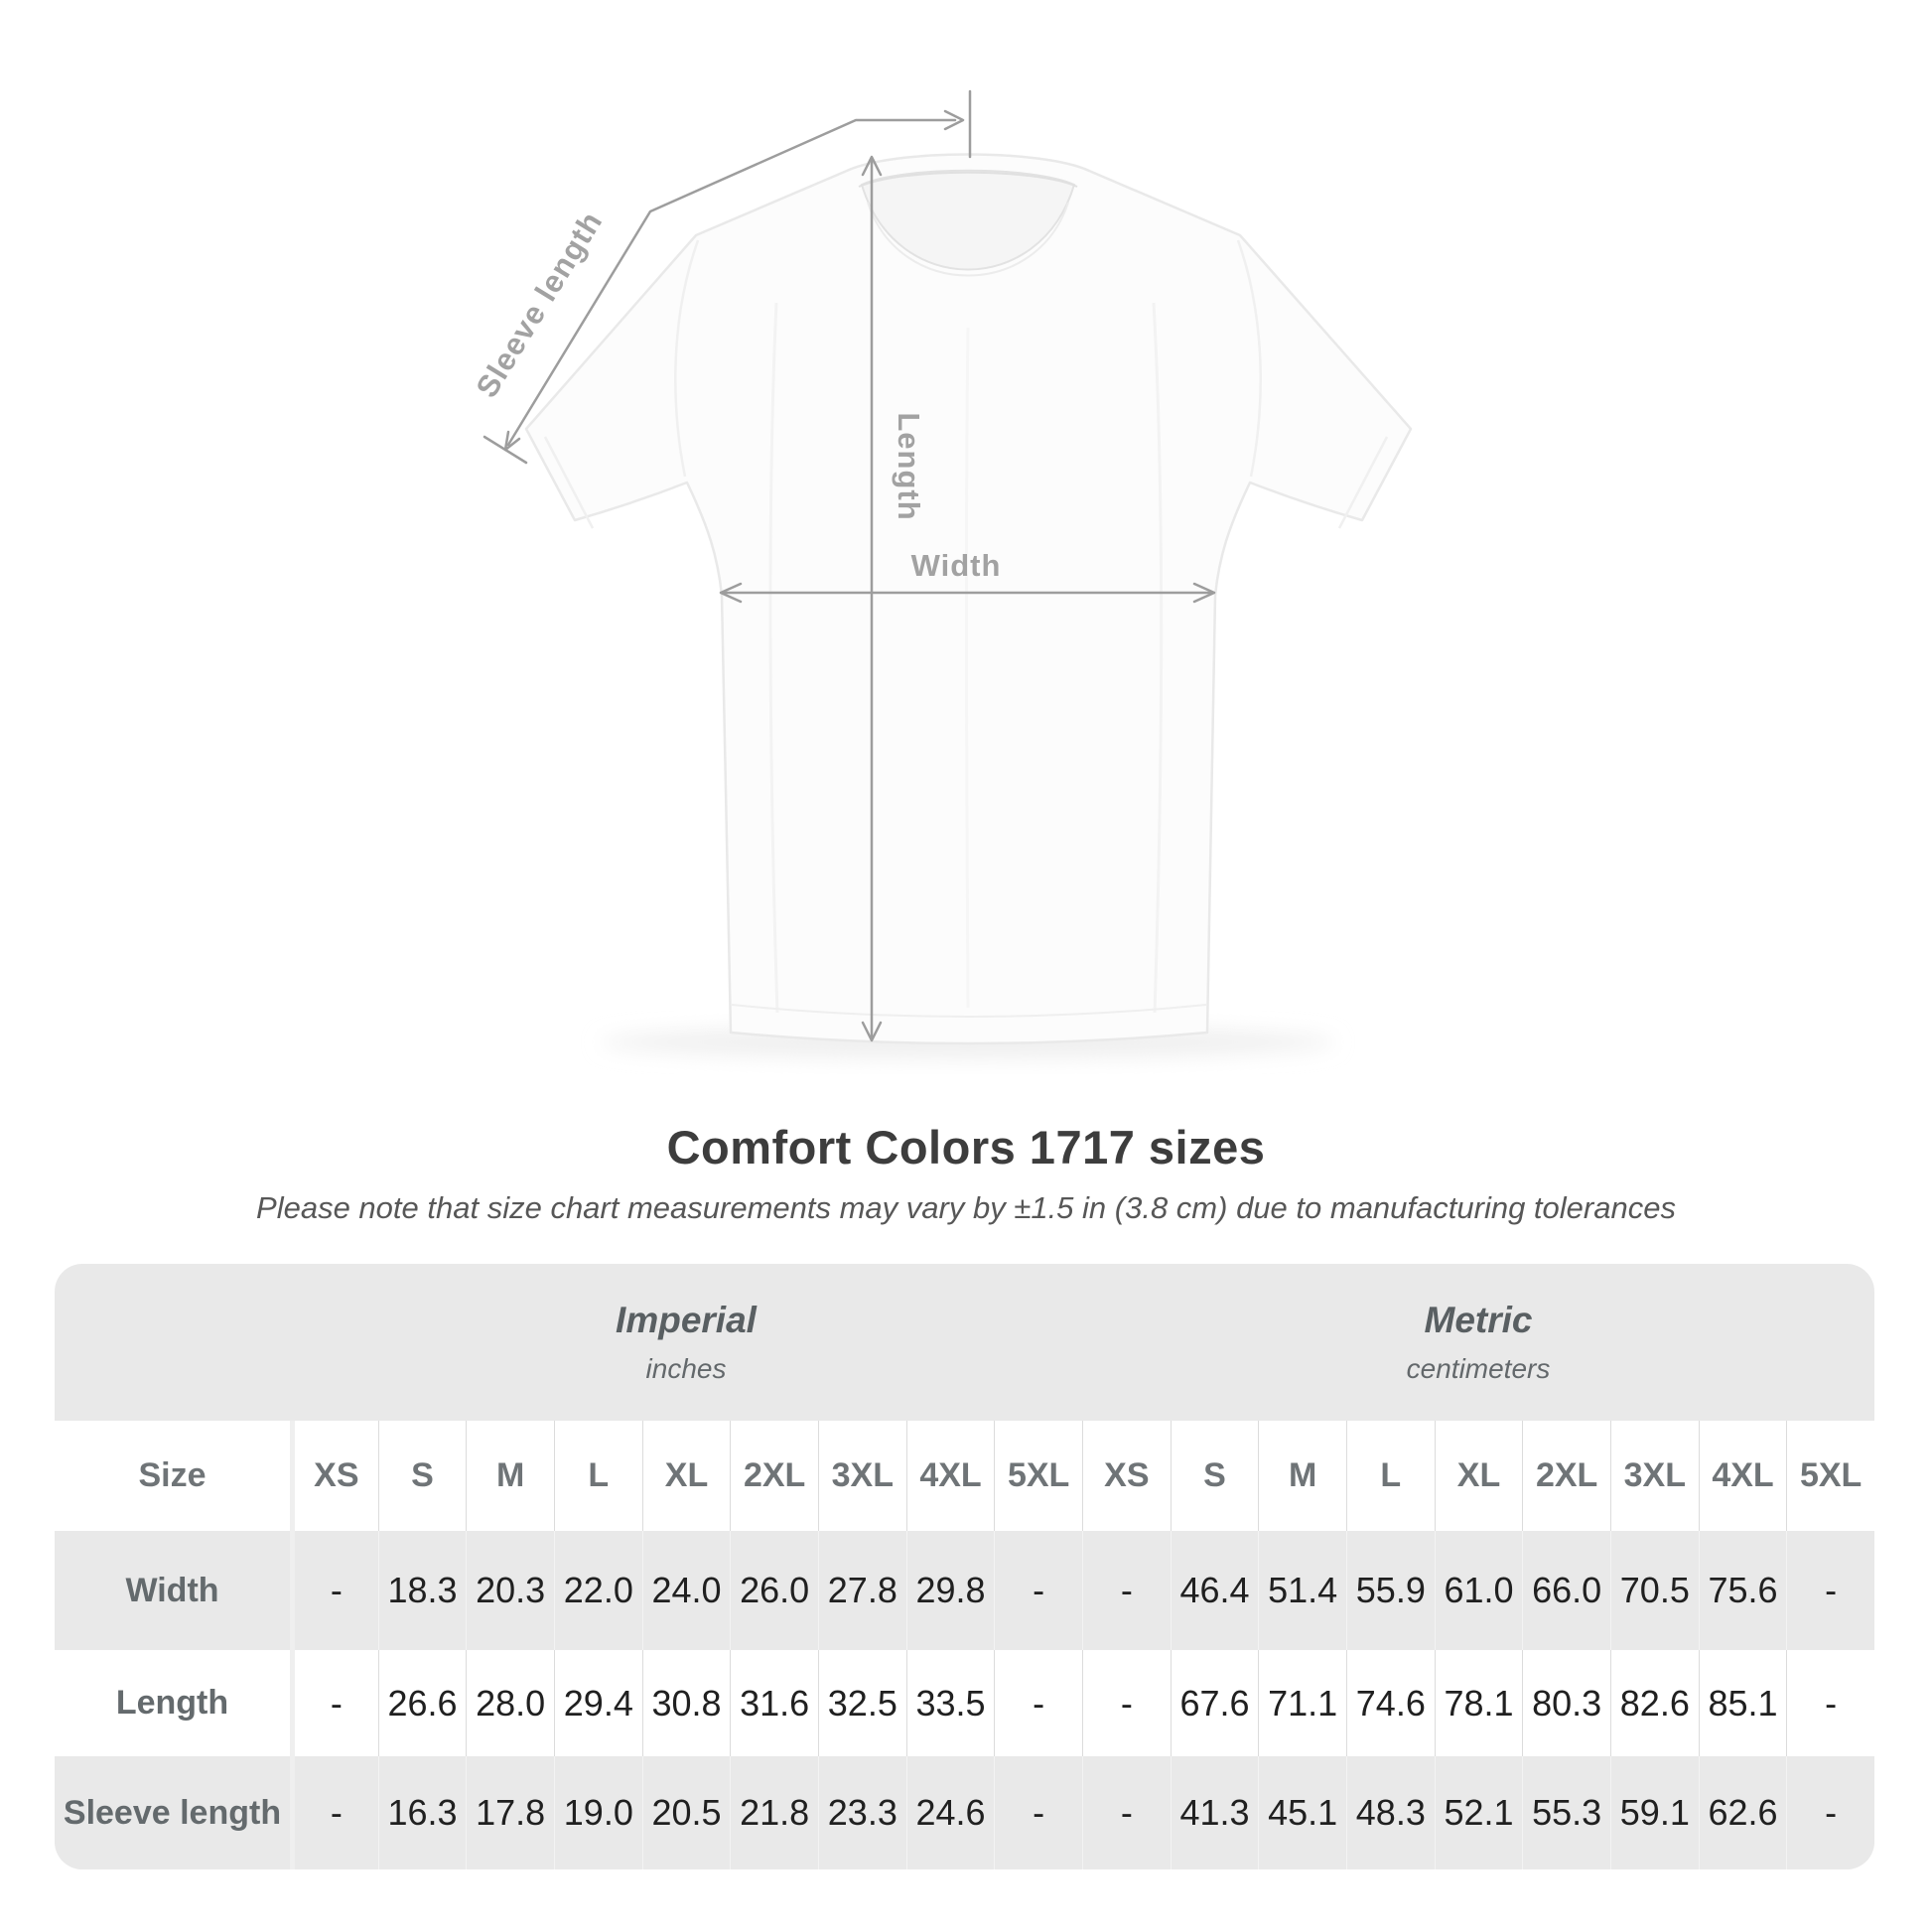  What do you see at coordinates (510, 1476) in the screenshot?
I see `size-header-imperial-m: M` at bounding box center [510, 1476].